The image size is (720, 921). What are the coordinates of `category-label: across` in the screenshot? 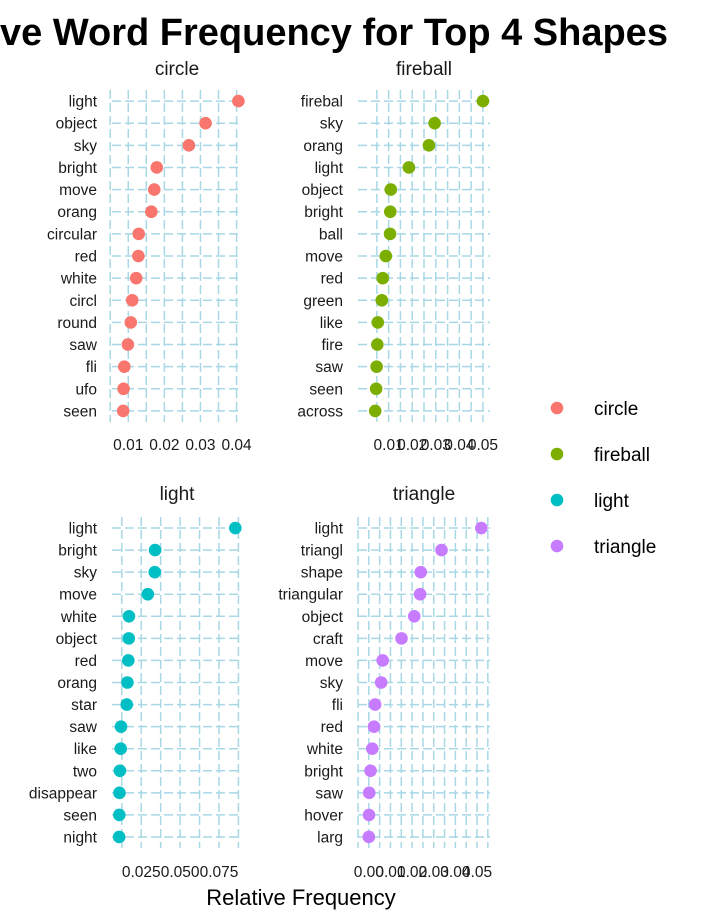 It's located at (320, 411).